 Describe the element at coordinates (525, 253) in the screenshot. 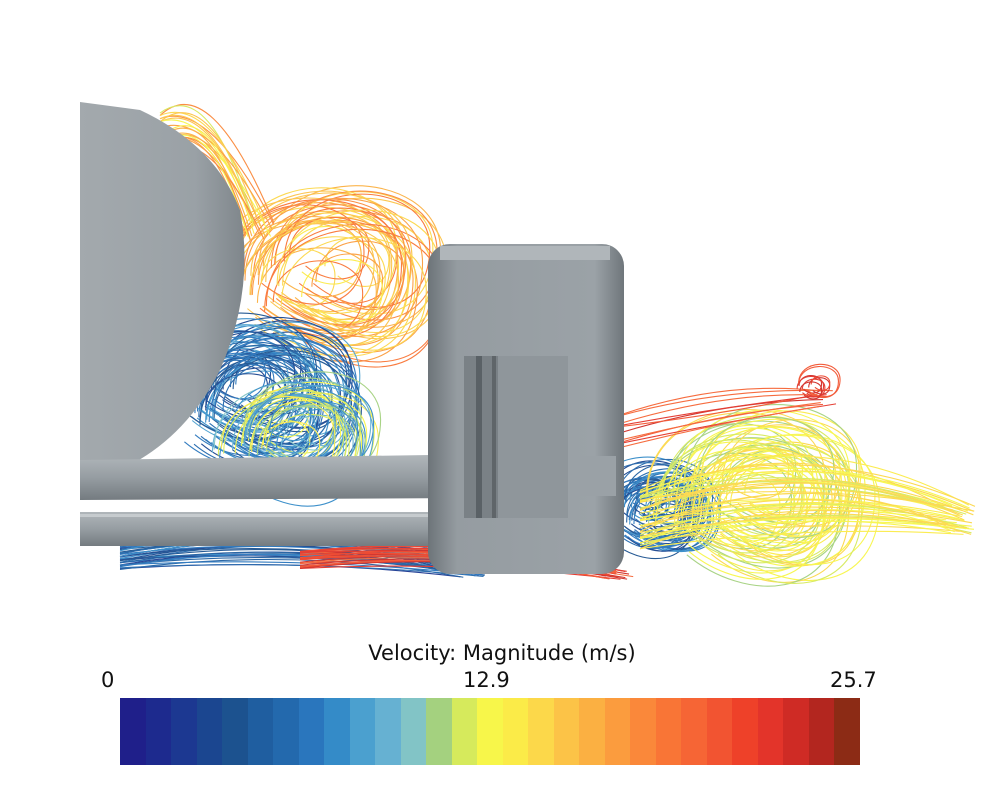

I see `wheel-top` at that location.